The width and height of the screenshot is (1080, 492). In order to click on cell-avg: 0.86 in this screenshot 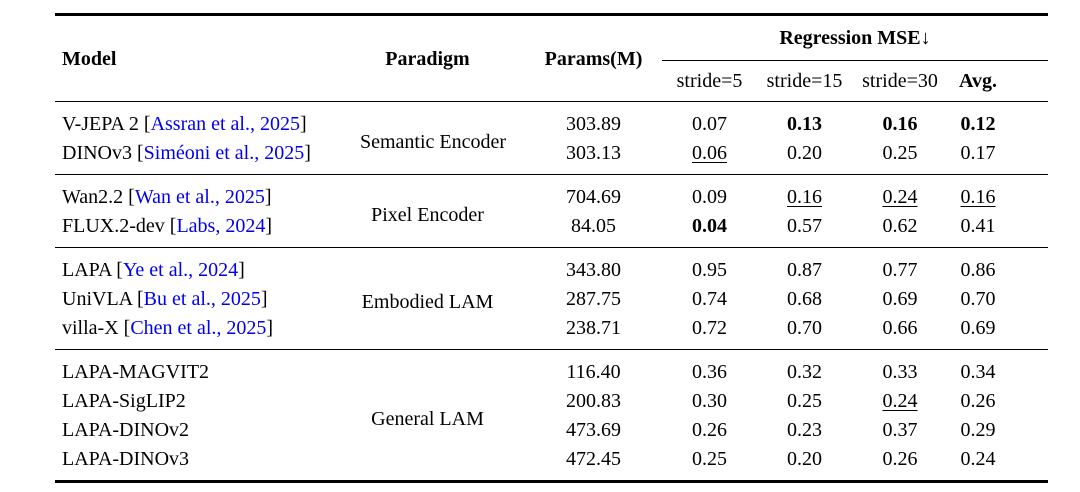, I will do `click(998, 265)`.